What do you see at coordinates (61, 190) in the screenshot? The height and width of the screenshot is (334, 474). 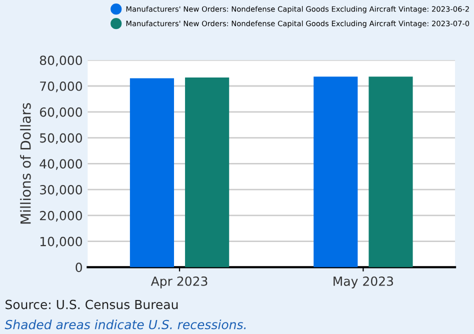 I see `y-tick-label: 30,000` at bounding box center [61, 190].